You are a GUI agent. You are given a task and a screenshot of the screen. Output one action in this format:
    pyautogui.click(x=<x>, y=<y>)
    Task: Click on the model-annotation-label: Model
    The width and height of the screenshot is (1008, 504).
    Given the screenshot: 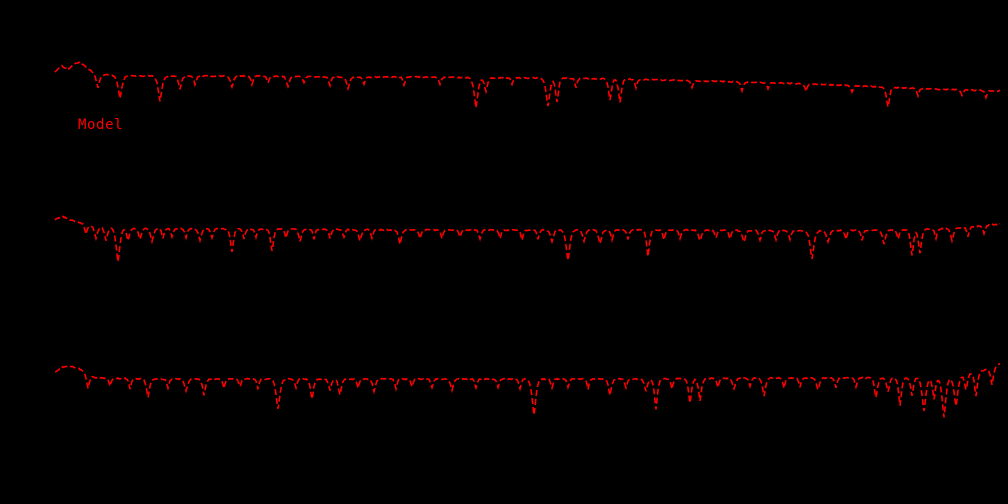 What is the action you would take?
    pyautogui.click(x=101, y=125)
    